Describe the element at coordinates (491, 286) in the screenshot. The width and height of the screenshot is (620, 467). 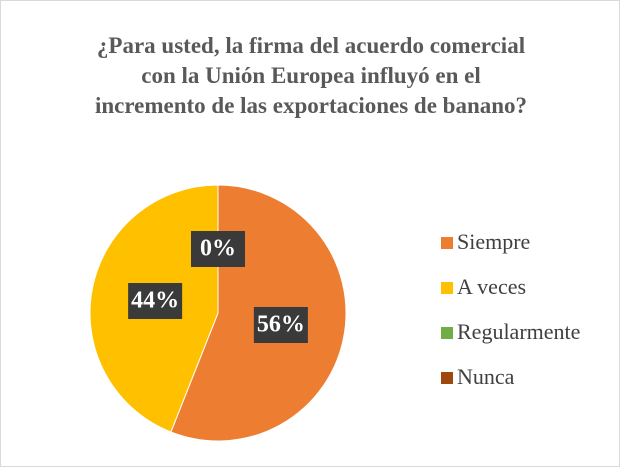
I see `legend-label: A veces` at that location.